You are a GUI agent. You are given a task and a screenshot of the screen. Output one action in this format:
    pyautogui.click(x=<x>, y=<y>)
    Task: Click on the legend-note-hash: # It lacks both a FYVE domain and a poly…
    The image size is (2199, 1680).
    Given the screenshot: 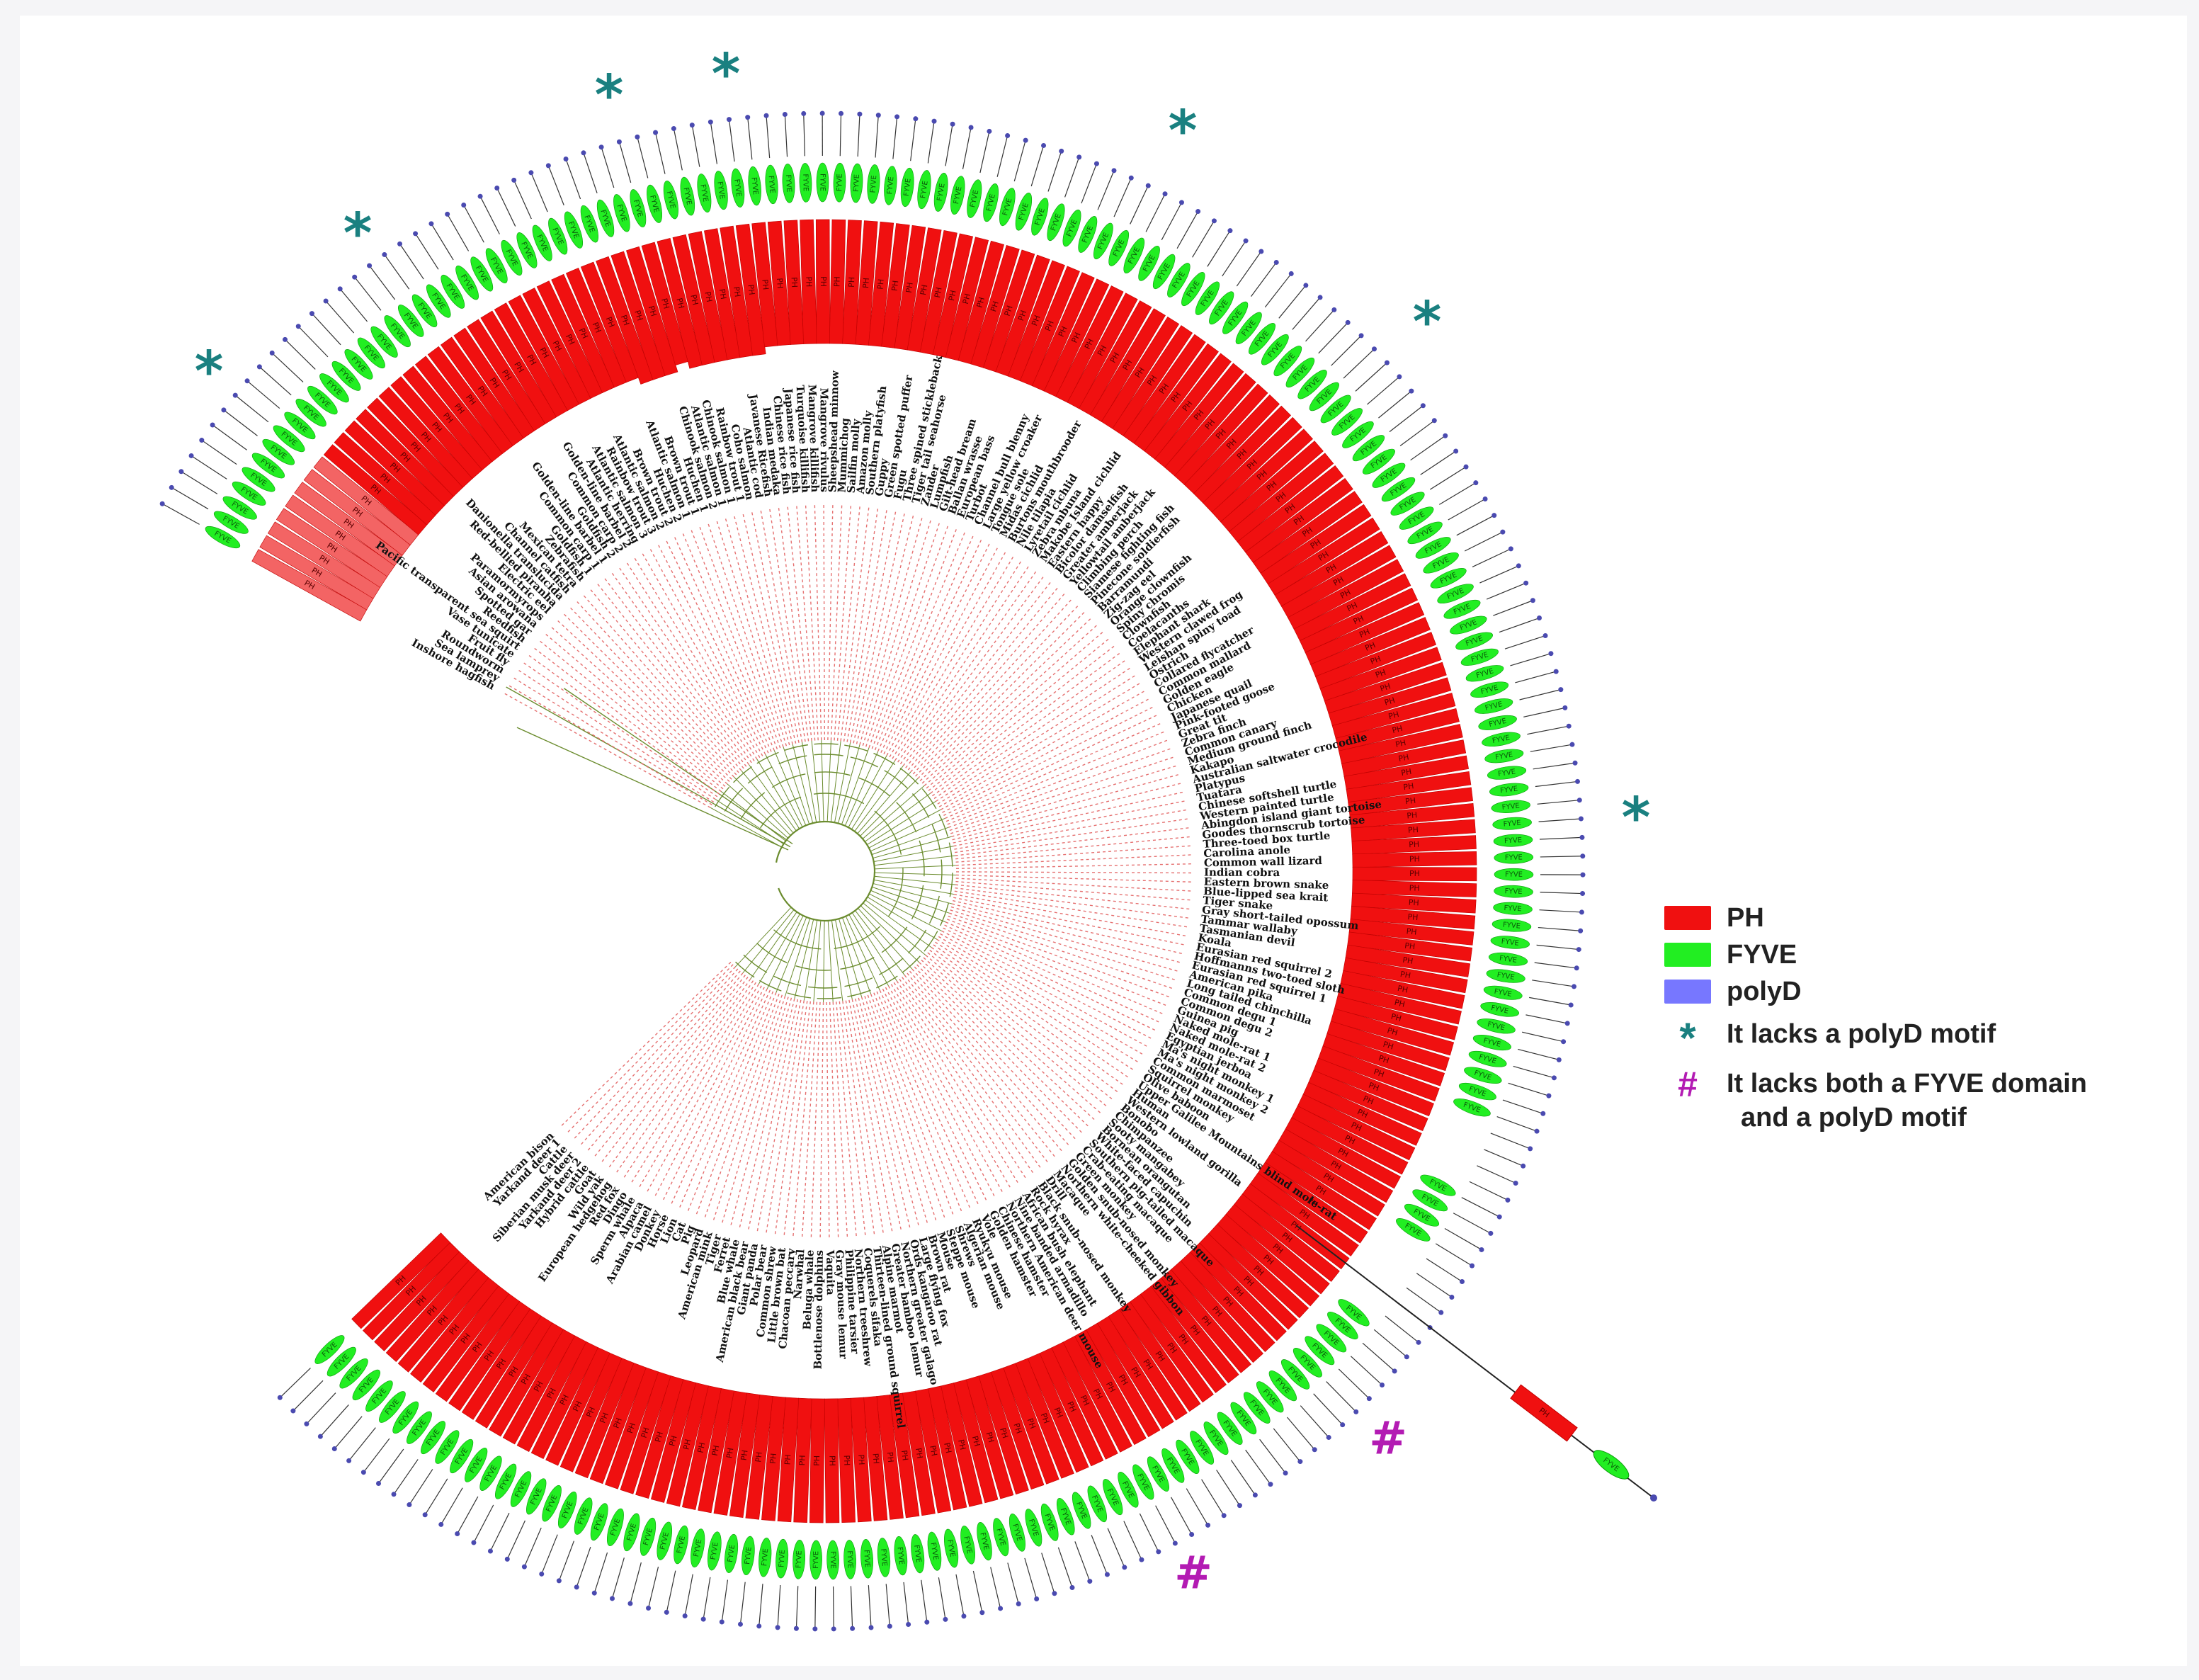 What is the action you would take?
    pyautogui.click(x=1875, y=1101)
    